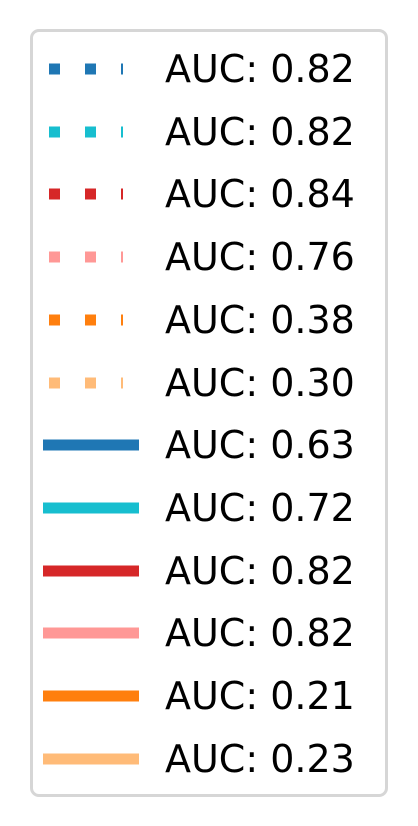  Describe the element at coordinates (260, 507) in the screenshot. I see `legend-label: AUC: 0.72` at that location.